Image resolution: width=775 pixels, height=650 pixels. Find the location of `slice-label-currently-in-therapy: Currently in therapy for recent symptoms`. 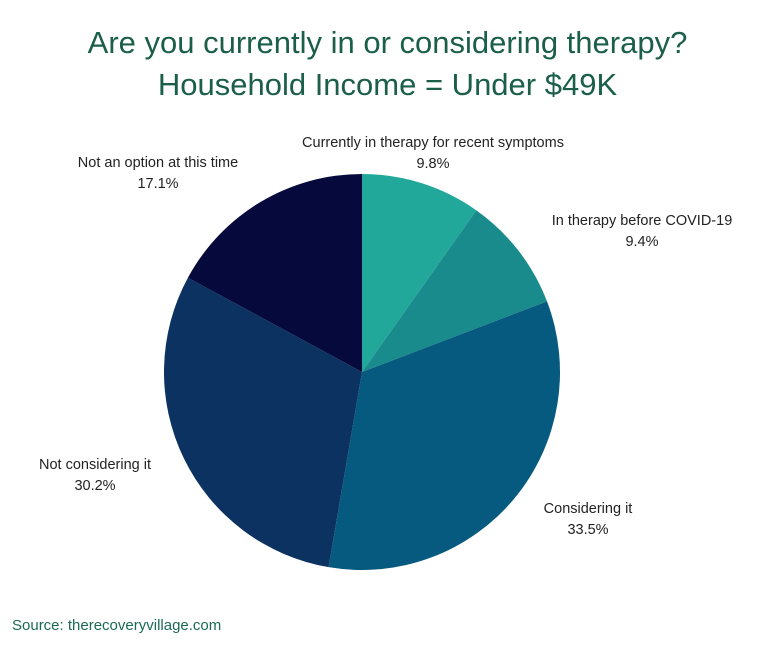

slice-label-currently-in-therapy: Currently in therapy for recent symptoms is located at coordinates (433, 143).